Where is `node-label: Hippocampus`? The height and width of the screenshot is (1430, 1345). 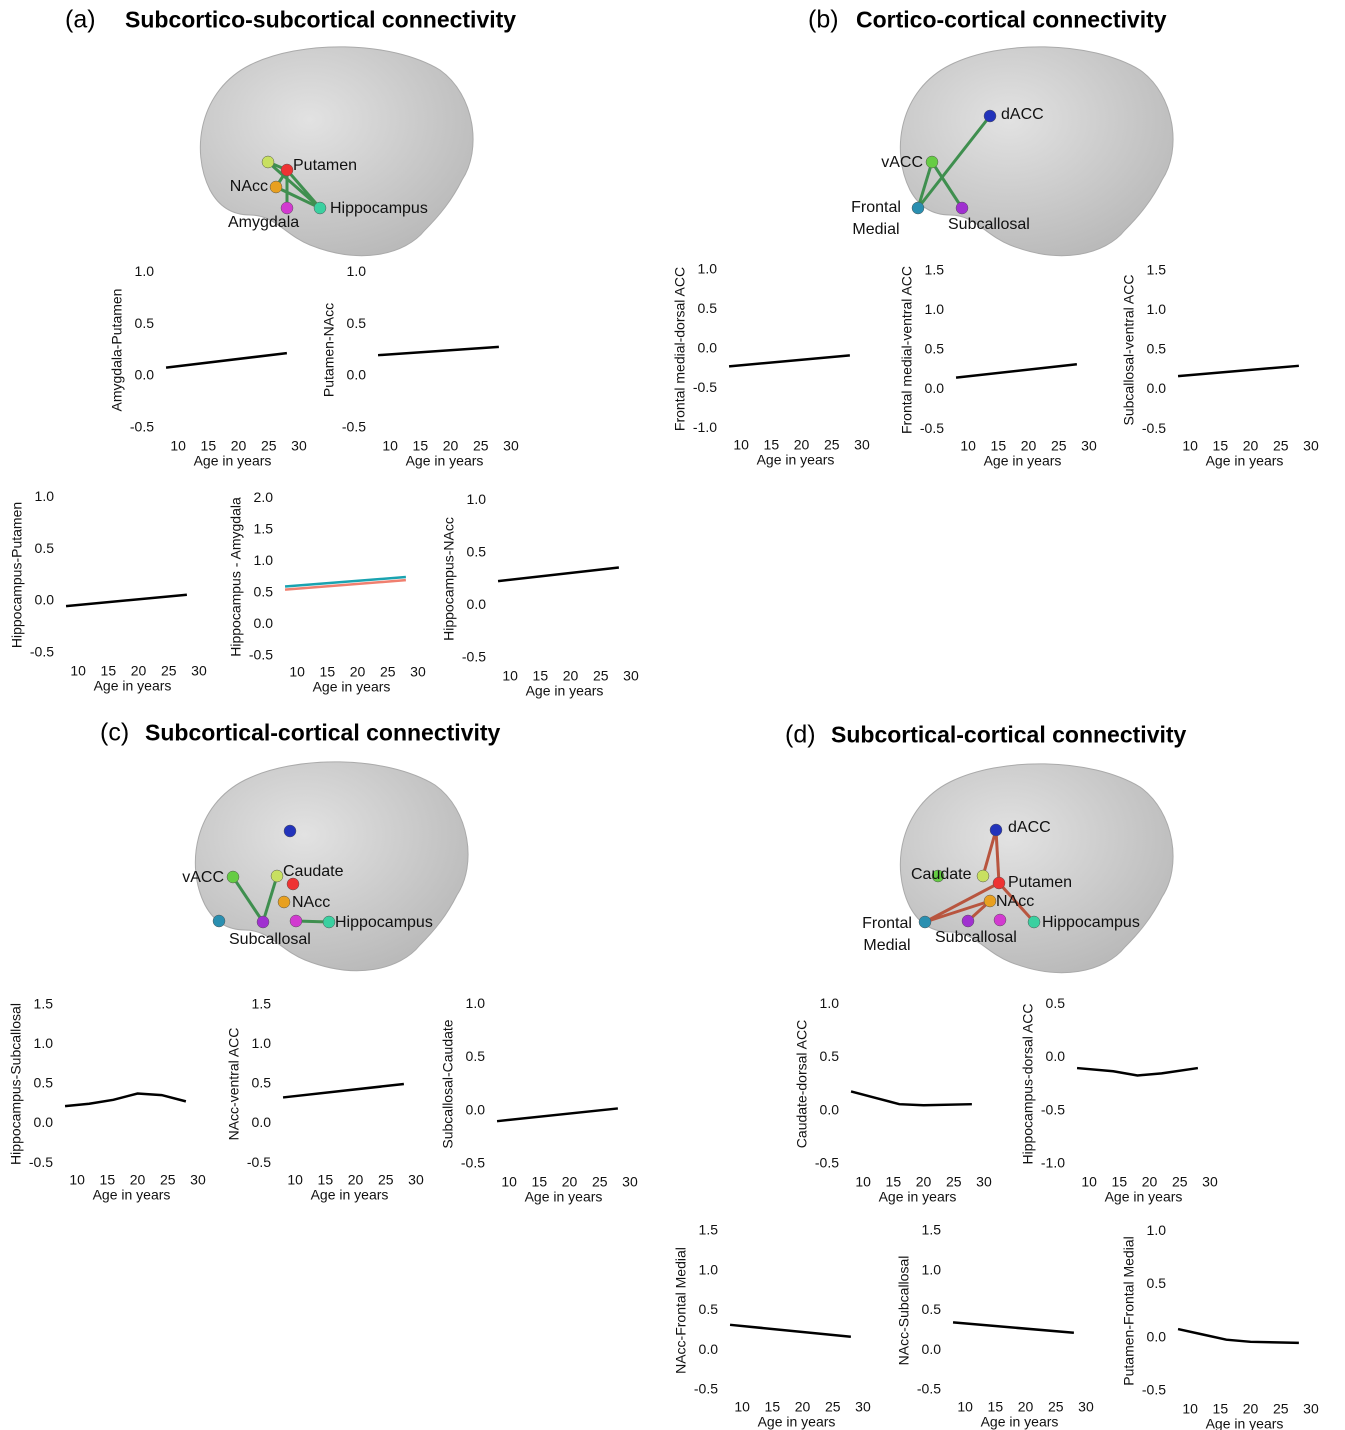
node-label: Hippocampus is located at coordinates (1091, 922).